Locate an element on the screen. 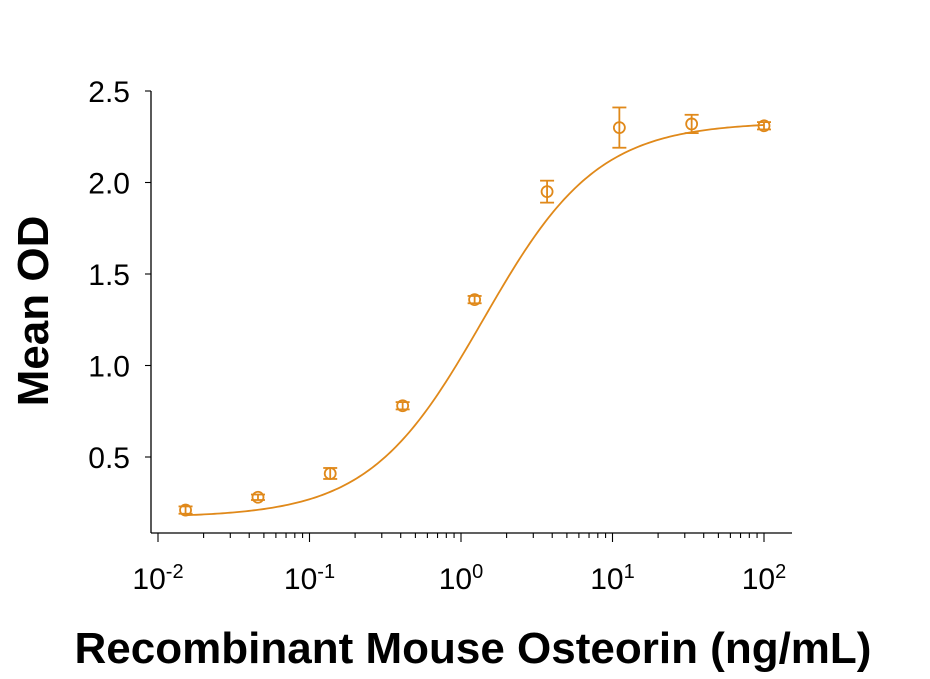 The height and width of the screenshot is (679, 930). y-tick-label: 2.0 is located at coordinates (109, 184).